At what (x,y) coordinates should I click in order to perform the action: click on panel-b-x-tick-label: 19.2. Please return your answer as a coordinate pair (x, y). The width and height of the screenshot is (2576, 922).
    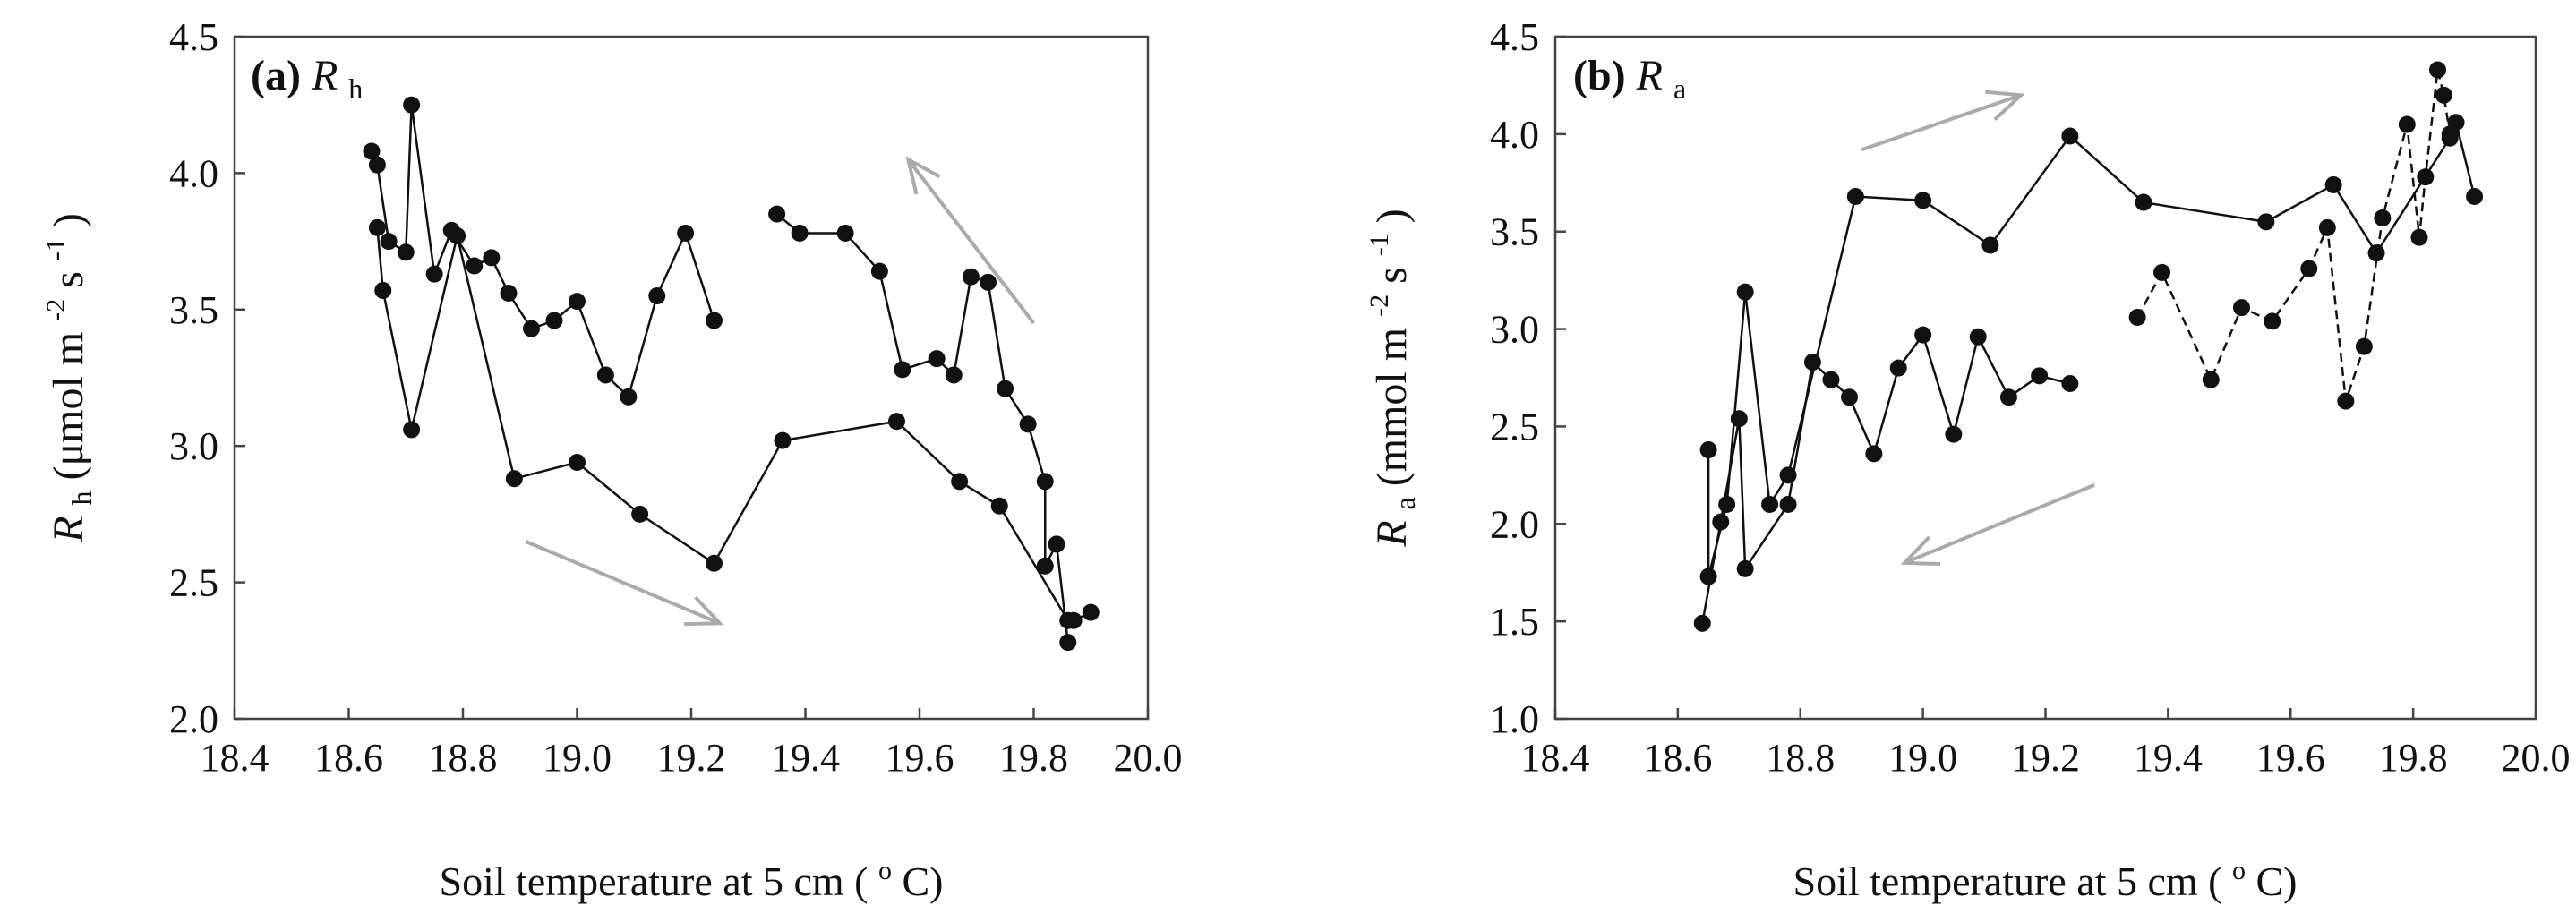
    Looking at the image, I should click on (2045, 758).